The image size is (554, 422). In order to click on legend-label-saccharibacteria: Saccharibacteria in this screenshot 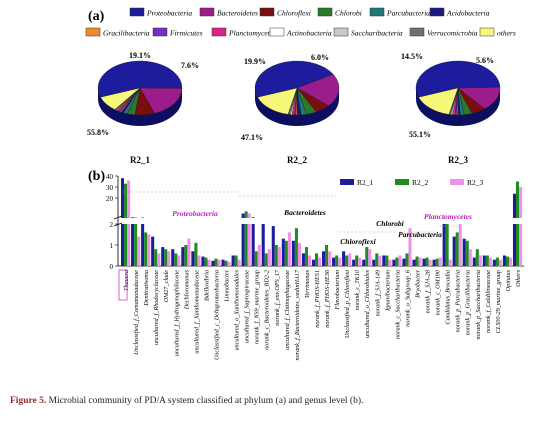, I will do `click(377, 33)`.